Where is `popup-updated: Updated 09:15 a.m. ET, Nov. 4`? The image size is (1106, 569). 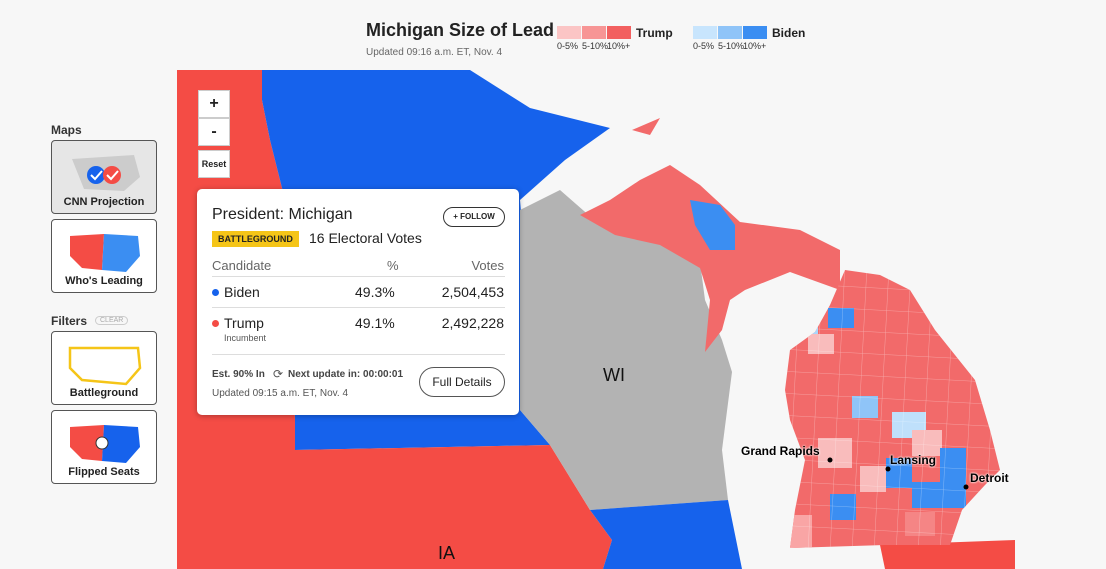
popup-updated: Updated 09:15 a.m. ET, Nov. 4 is located at coordinates (280, 393).